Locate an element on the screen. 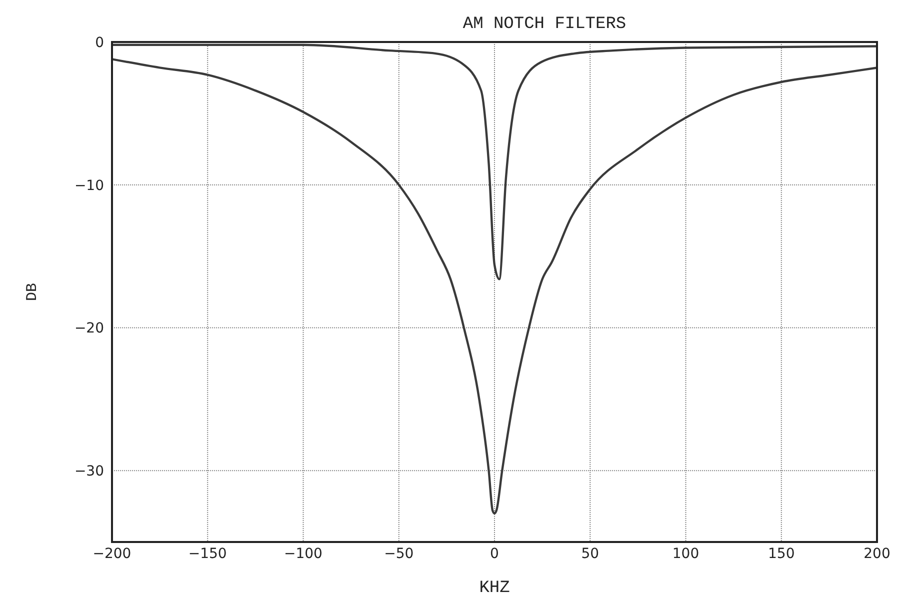 The width and height of the screenshot is (902, 604). x-tick-label: 200 is located at coordinates (877, 554).